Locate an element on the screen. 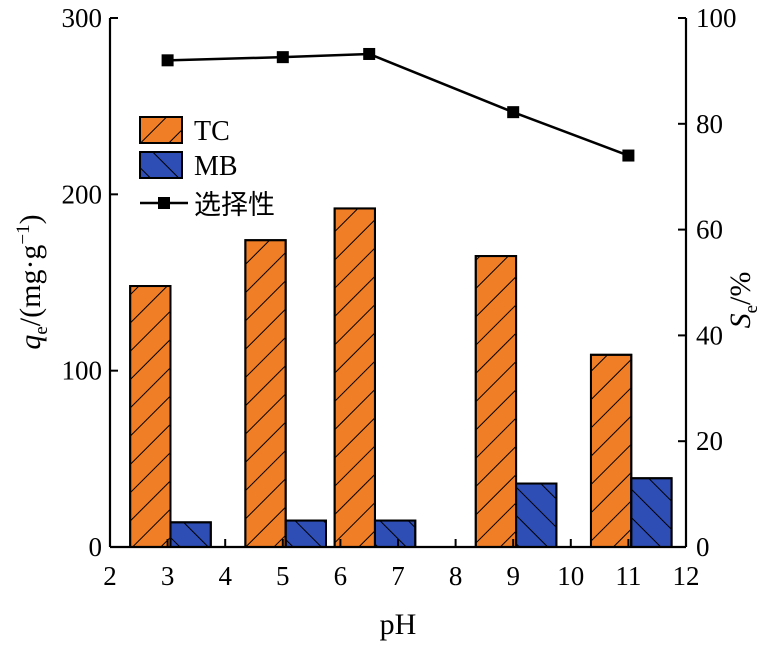 Image resolution: width=780 pixels, height=650 pixels. legend-label-tc: TC is located at coordinates (212, 131).